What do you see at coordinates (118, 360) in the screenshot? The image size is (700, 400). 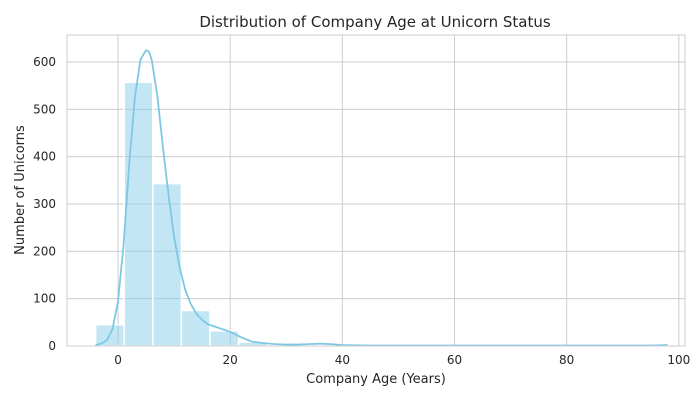 I see `x-tick-label: 0` at bounding box center [118, 360].